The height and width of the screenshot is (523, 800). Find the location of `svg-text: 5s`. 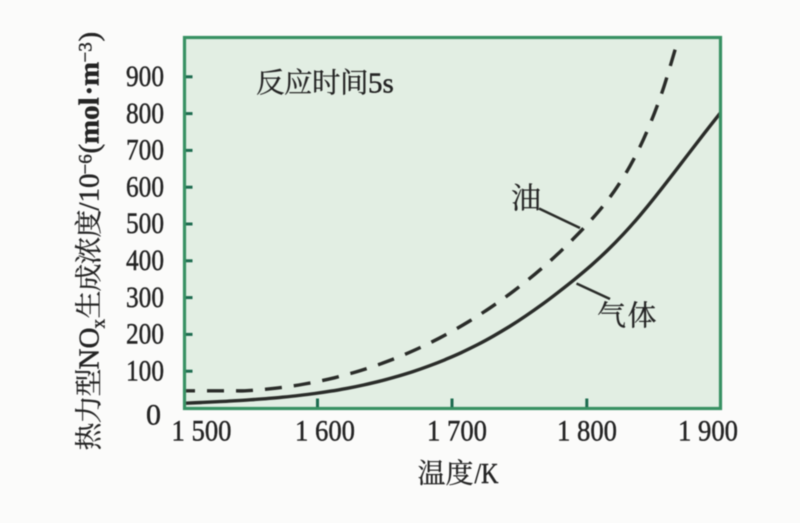

svg-text: 5s is located at coordinates (381, 84).